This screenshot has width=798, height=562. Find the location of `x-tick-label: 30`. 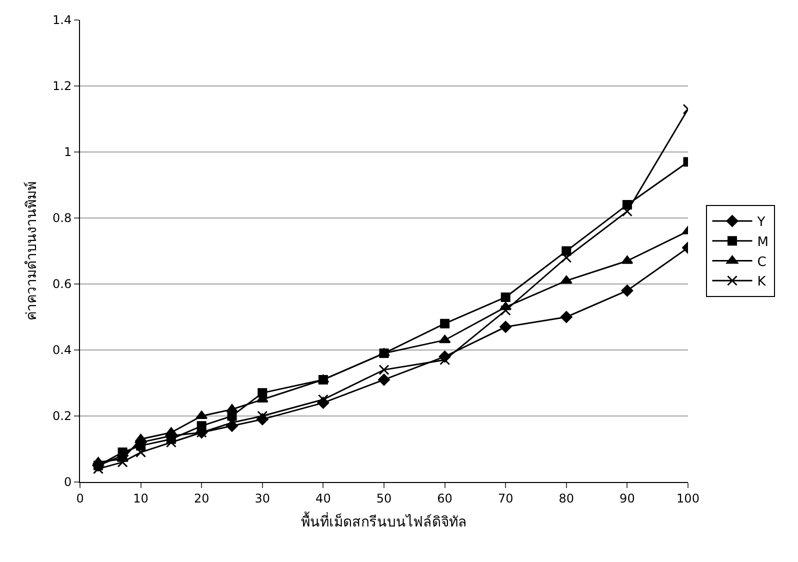

x-tick-label: 30 is located at coordinates (262, 498).